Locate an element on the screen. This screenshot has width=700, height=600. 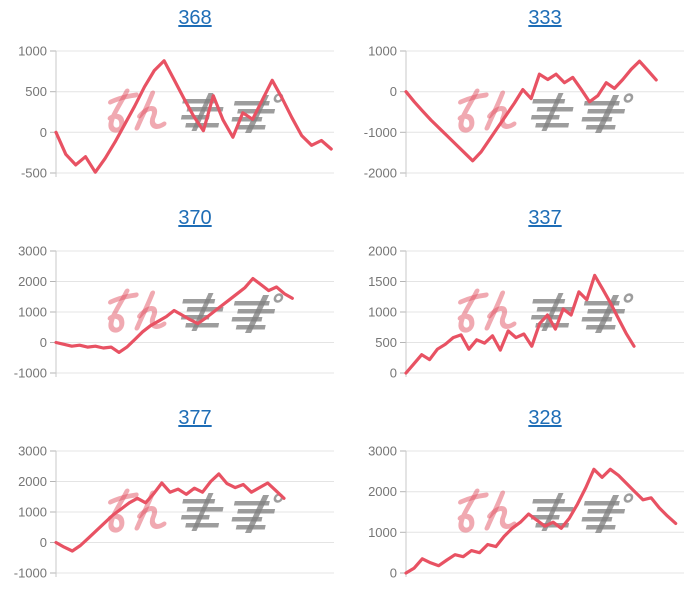
chart-title-link: 328 is located at coordinates (545, 418).